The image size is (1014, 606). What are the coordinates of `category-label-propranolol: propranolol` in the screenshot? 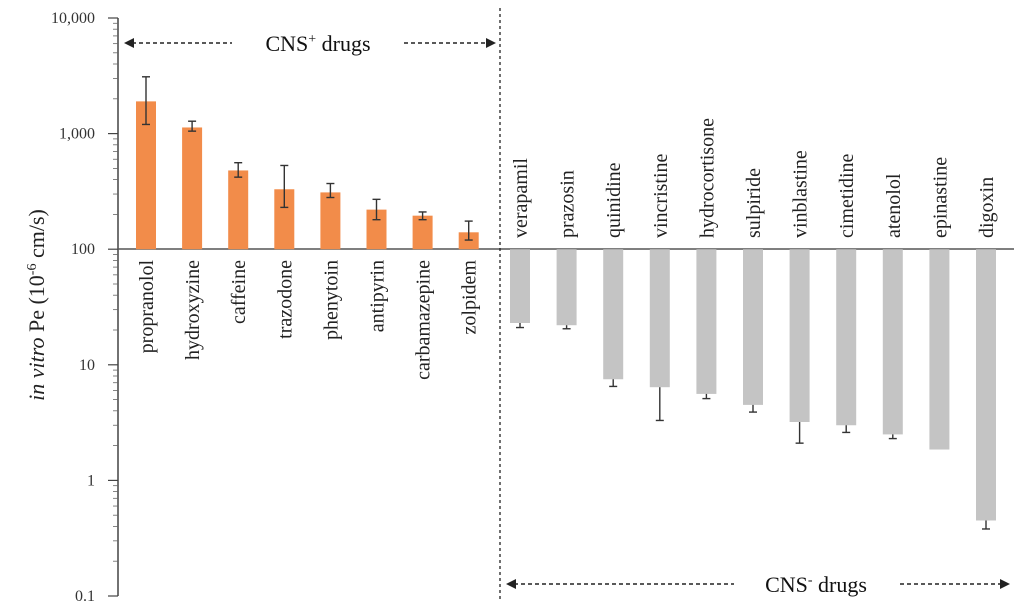 It's located at (147, 307).